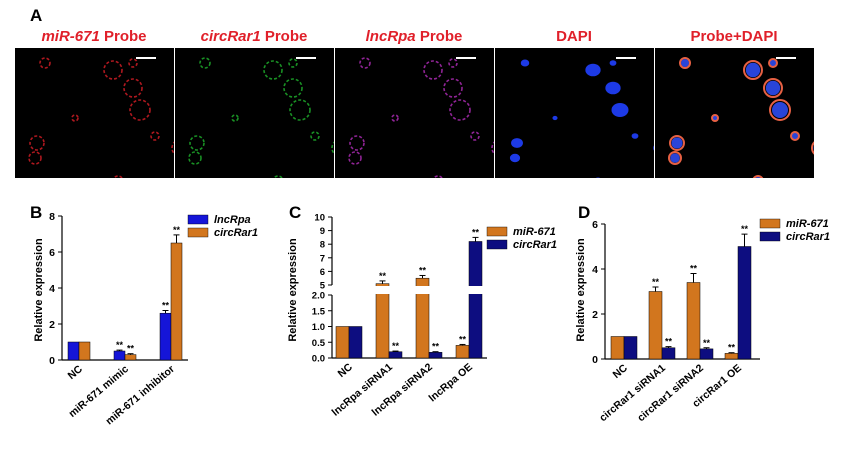  What do you see at coordinates (318, 359) in the screenshot?
I see `y-tick-label: 0.0` at bounding box center [318, 359].